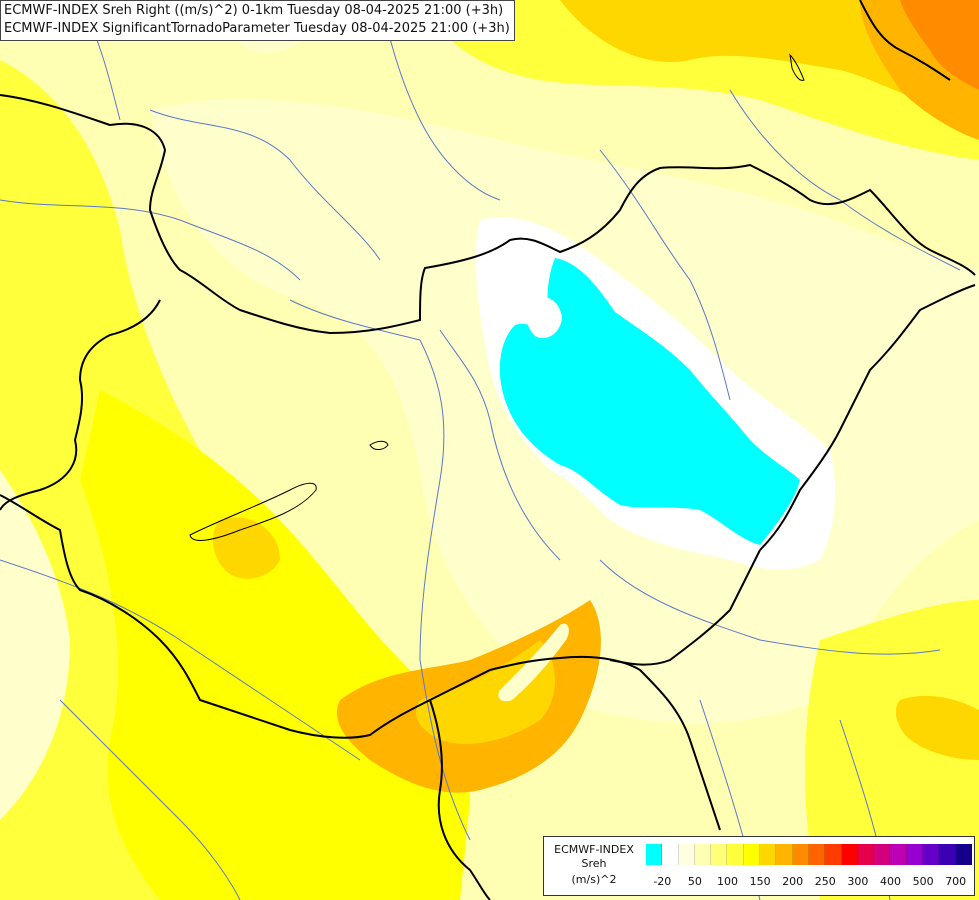  Describe the element at coordinates (727, 881) in the screenshot. I see `legend-tick-label: 100` at that location.